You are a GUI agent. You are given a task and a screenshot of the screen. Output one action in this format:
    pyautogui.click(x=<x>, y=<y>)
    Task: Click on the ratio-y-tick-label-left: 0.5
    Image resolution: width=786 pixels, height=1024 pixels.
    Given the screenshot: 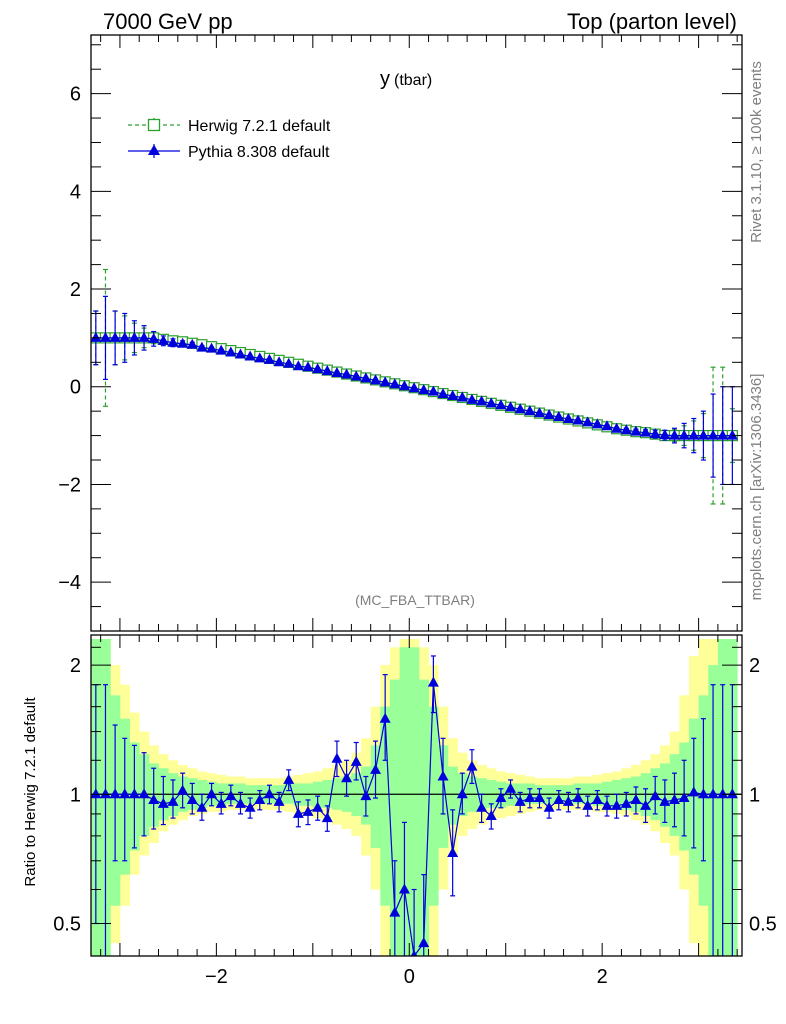 What is the action you would take?
    pyautogui.click(x=67, y=924)
    